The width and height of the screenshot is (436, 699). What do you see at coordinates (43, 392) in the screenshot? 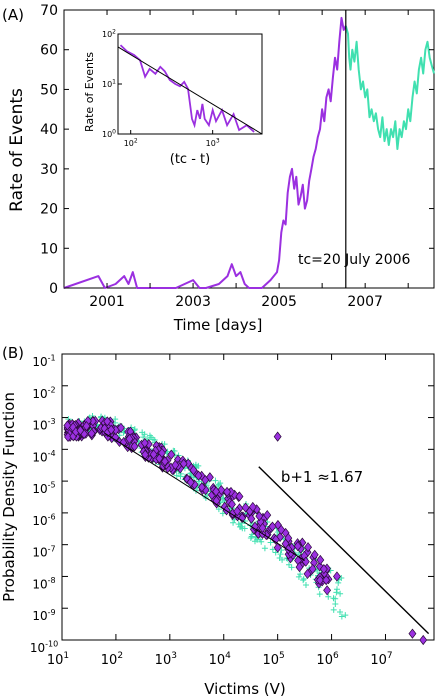
I see `panel-b-y-tick-label: 10⁻²` at bounding box center [43, 392].